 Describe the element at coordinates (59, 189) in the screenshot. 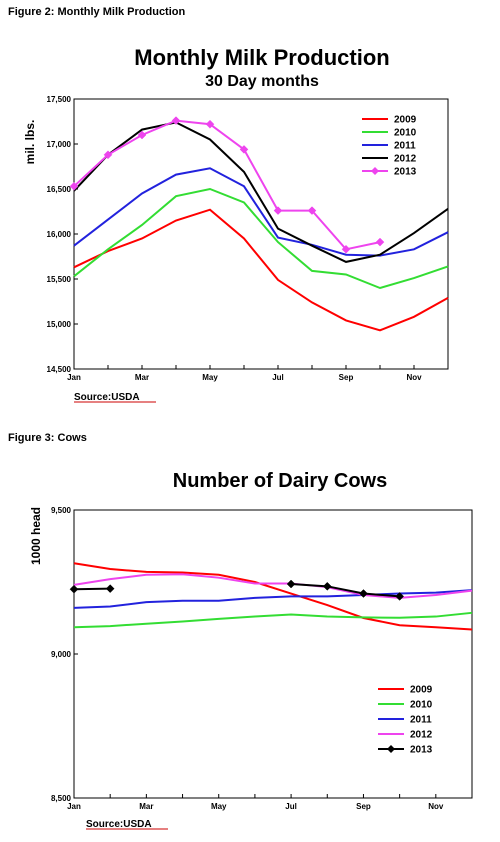

I see `y-tick-label: 16,500` at that location.